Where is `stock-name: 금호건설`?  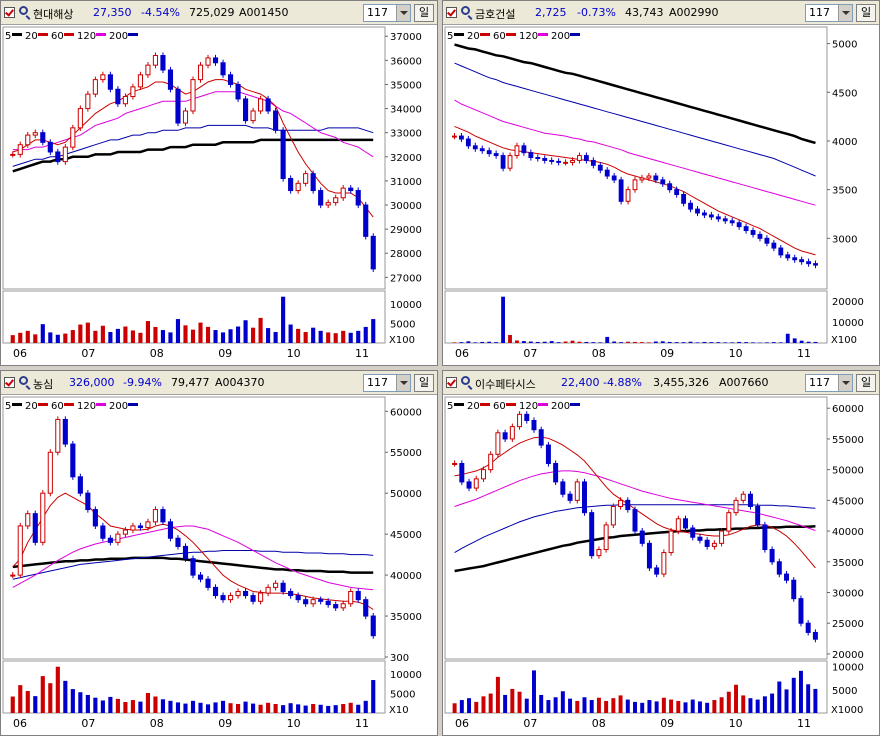
stock-name: 금호건설 is located at coordinates (495, 14).